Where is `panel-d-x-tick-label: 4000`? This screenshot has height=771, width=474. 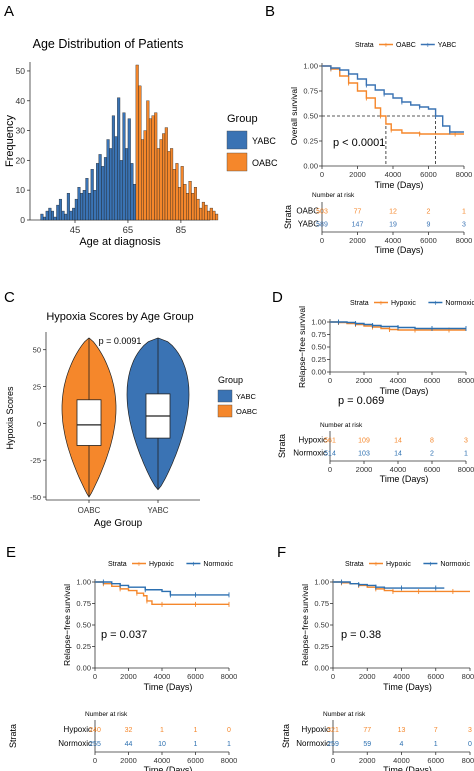
panel-d-x-tick-label: 4000 is located at coordinates (398, 380).